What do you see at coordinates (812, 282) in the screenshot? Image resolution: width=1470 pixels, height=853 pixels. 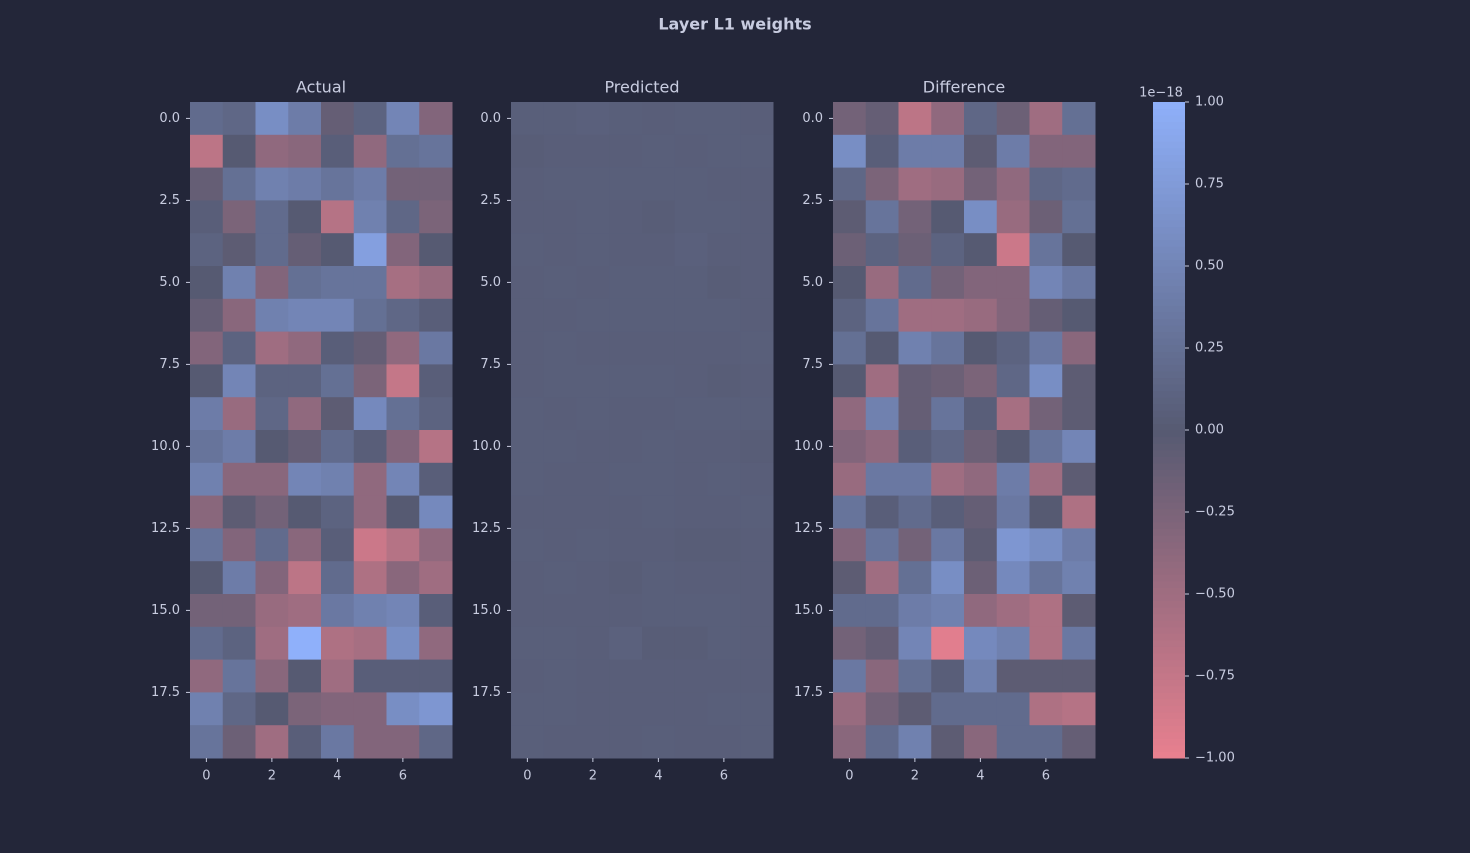 I see `y-tick-label: 5.0` at bounding box center [812, 282].